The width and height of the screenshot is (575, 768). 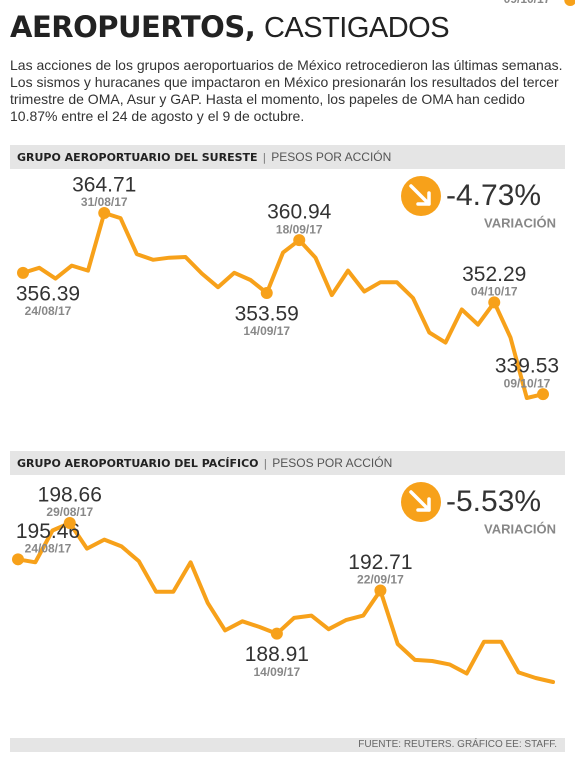 What do you see at coordinates (69, 512) in the screenshot?
I see `date-label: 29/08/17` at bounding box center [69, 512].